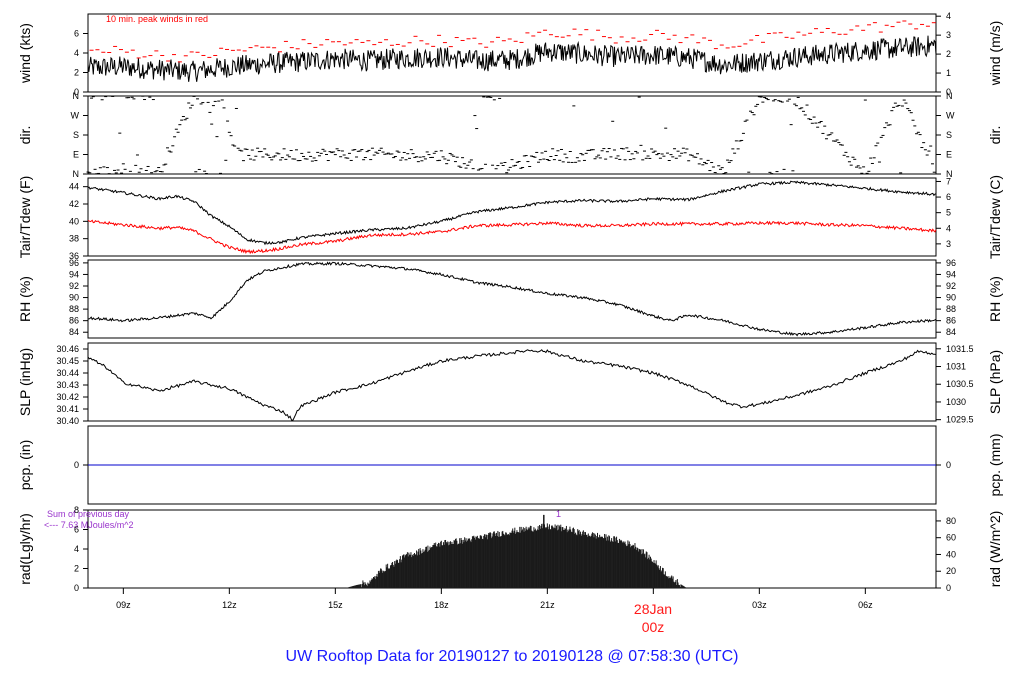 The width and height of the screenshot is (1024, 700). I want to click on temp-ytick-left-label: 44, so click(74, 187).